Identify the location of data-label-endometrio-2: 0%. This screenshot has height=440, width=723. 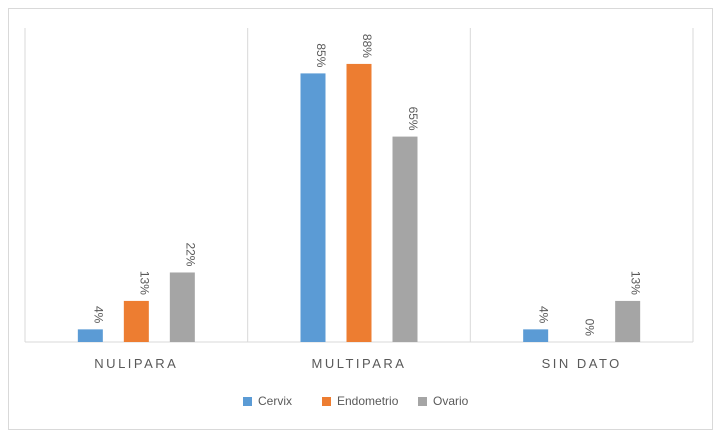
(590, 328).